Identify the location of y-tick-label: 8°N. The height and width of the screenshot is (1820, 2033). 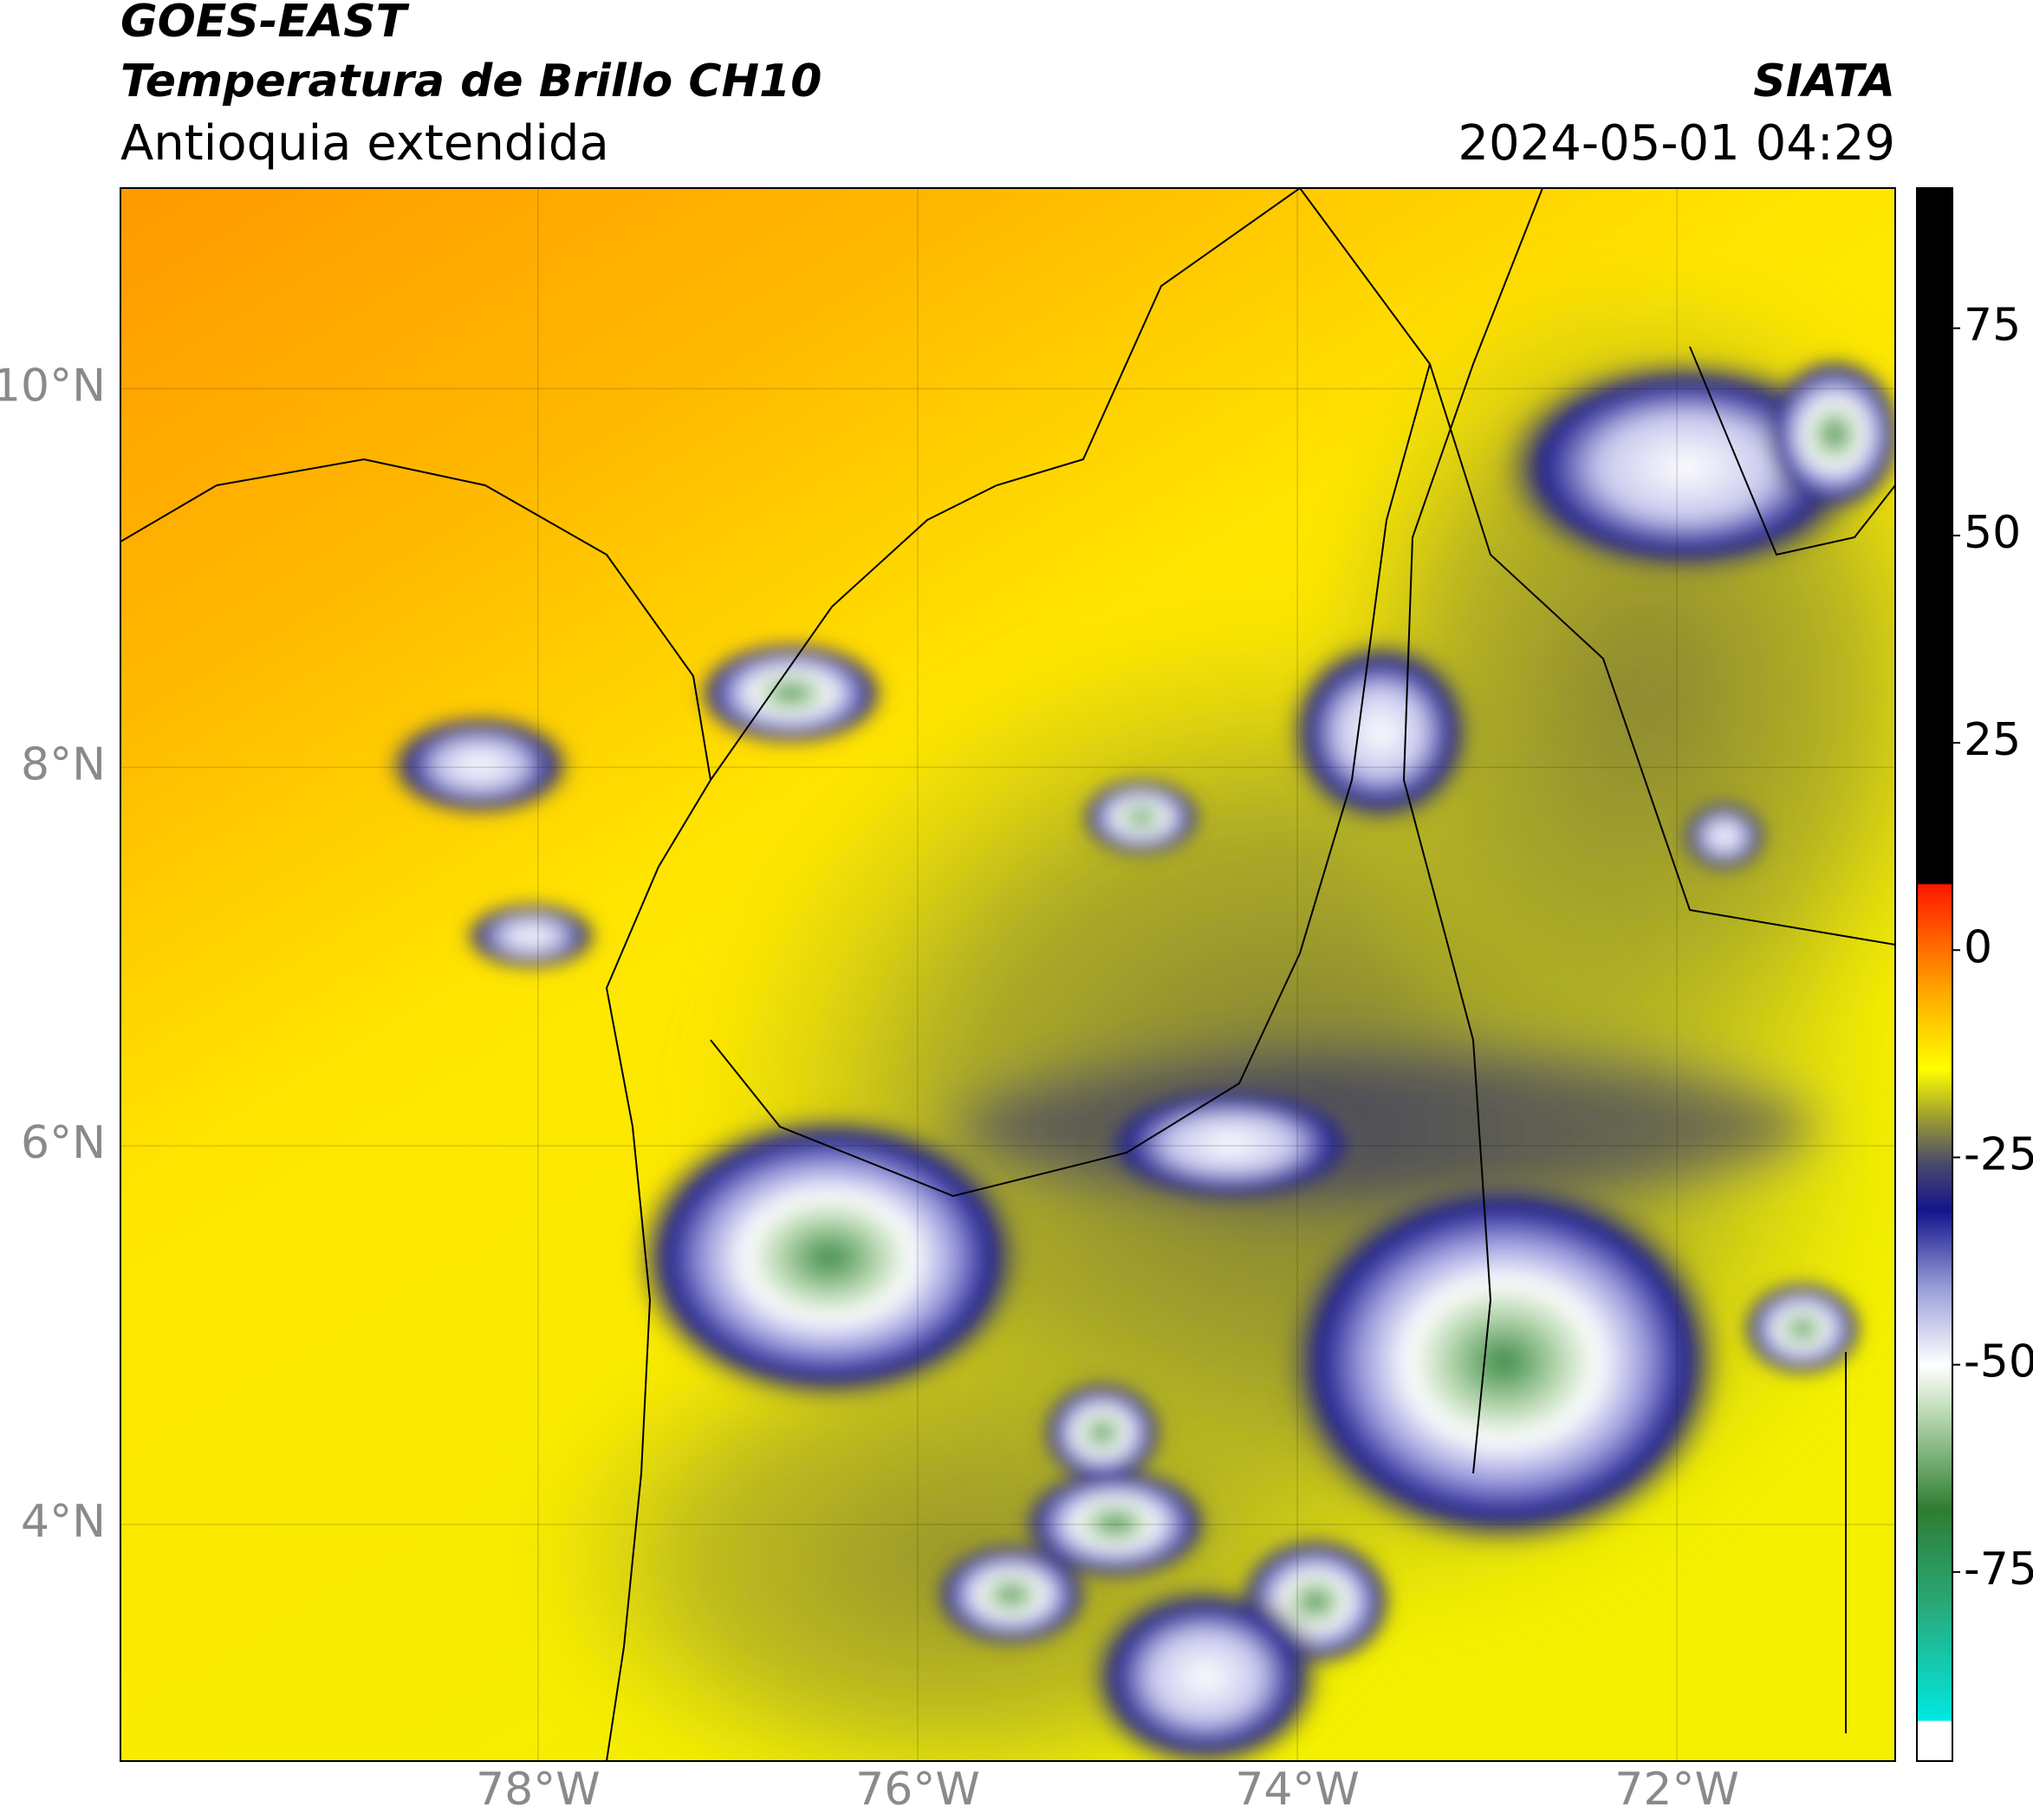
(64, 764).